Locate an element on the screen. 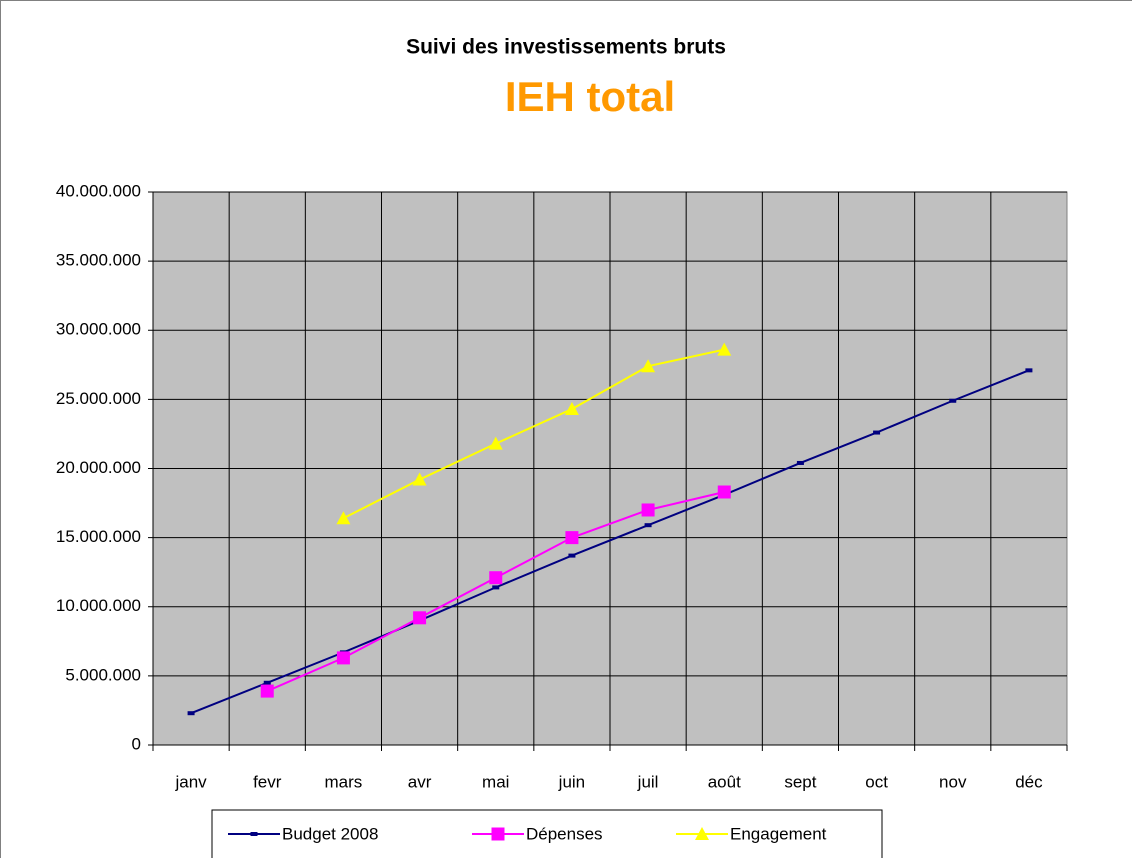 The height and width of the screenshot is (858, 1132). x-tick-label: mars is located at coordinates (344, 781).